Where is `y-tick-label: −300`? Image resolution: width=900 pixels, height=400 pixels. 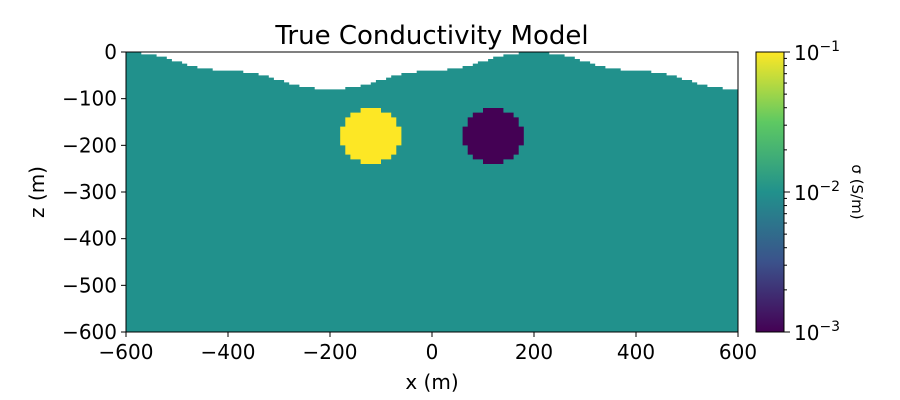
y-tick-label: −300 is located at coordinates (89, 192).